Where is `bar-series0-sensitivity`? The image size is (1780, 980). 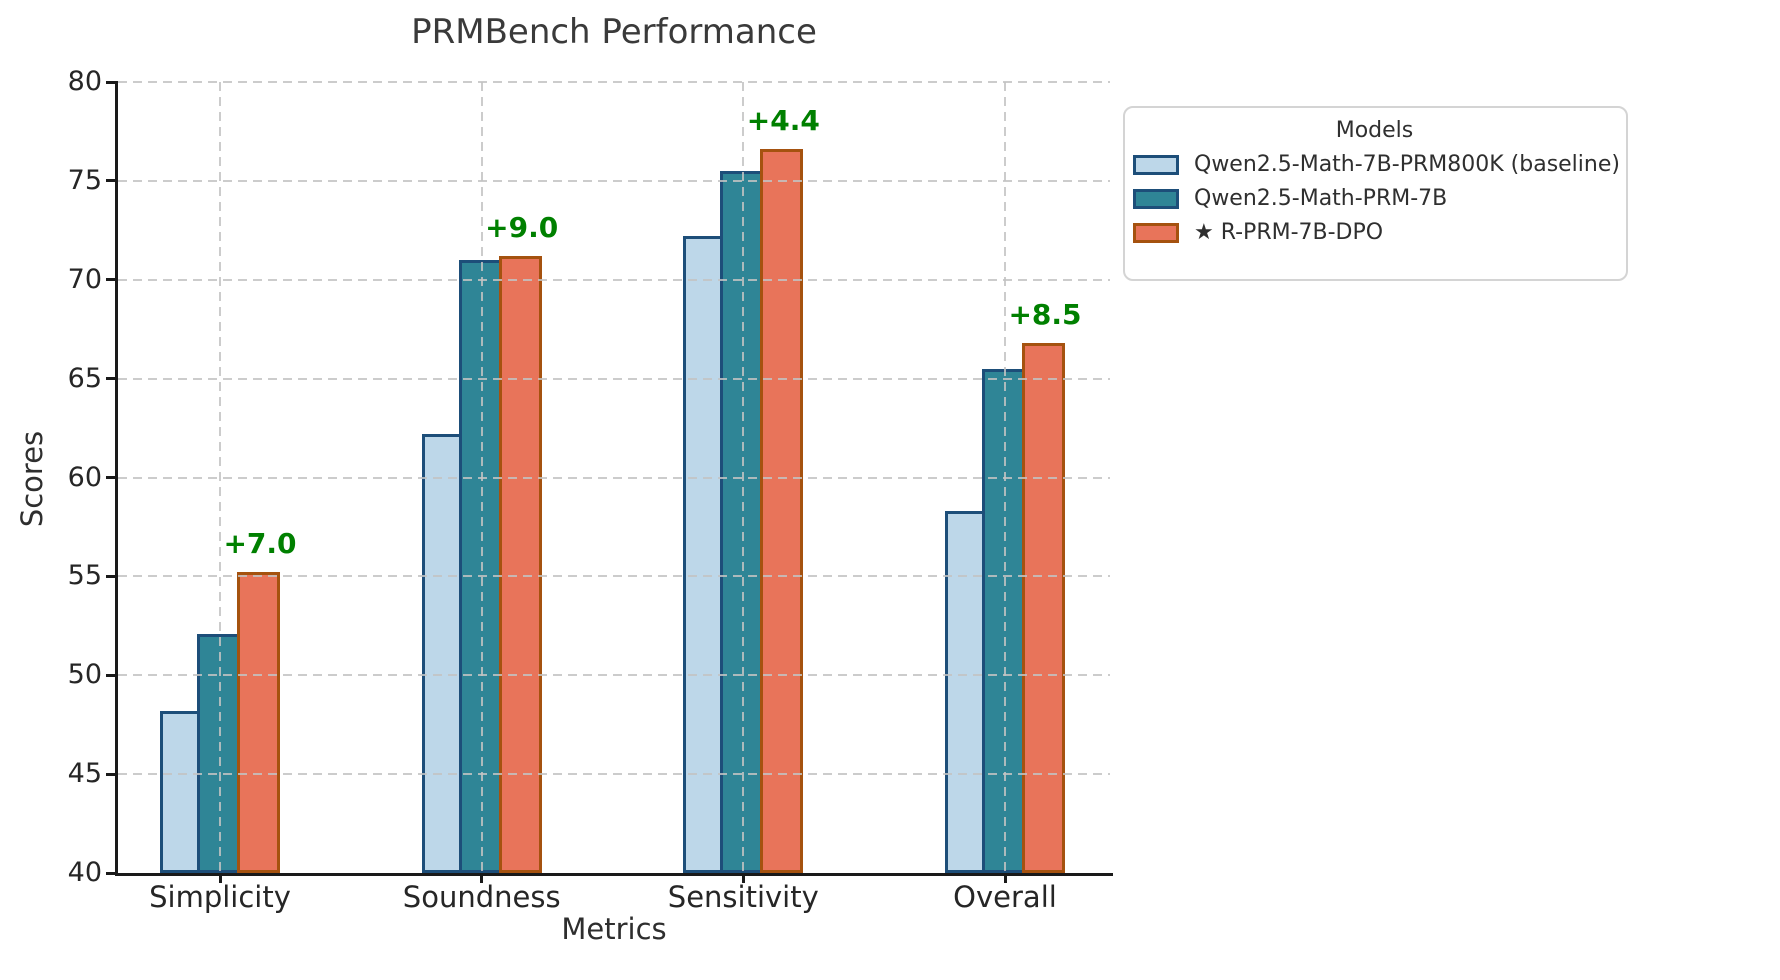
bar-series0-sensitivity is located at coordinates (703, 554).